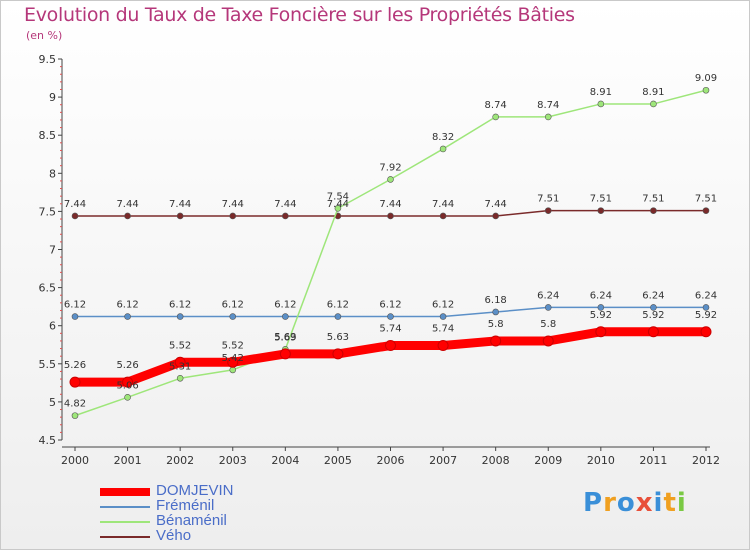  I want to click on x-tick-label: 2006, so click(391, 460).